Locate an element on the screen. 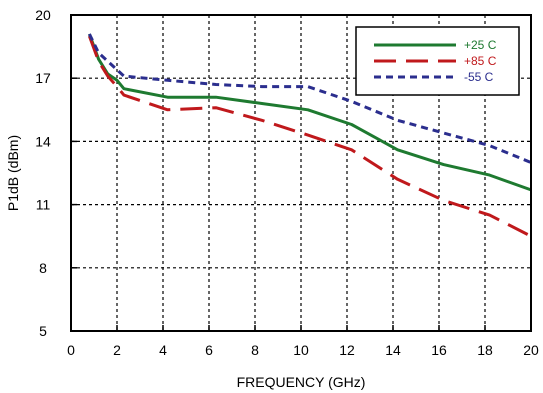  y-tick-label: 8 is located at coordinates (43, 268).